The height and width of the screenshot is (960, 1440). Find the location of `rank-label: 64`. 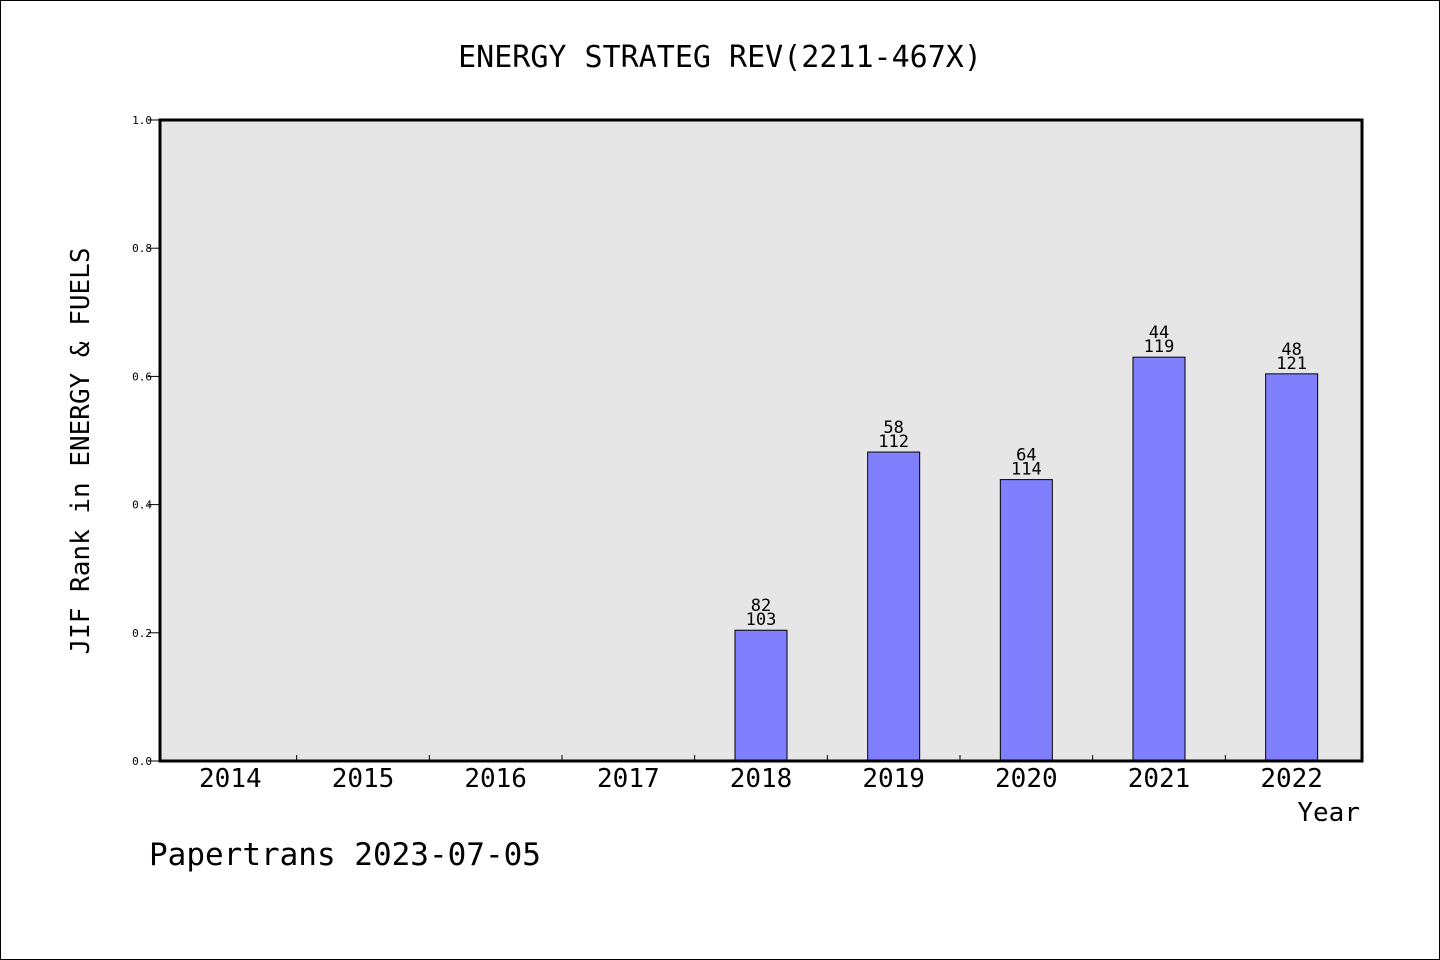

rank-label: 64 is located at coordinates (1026, 456).